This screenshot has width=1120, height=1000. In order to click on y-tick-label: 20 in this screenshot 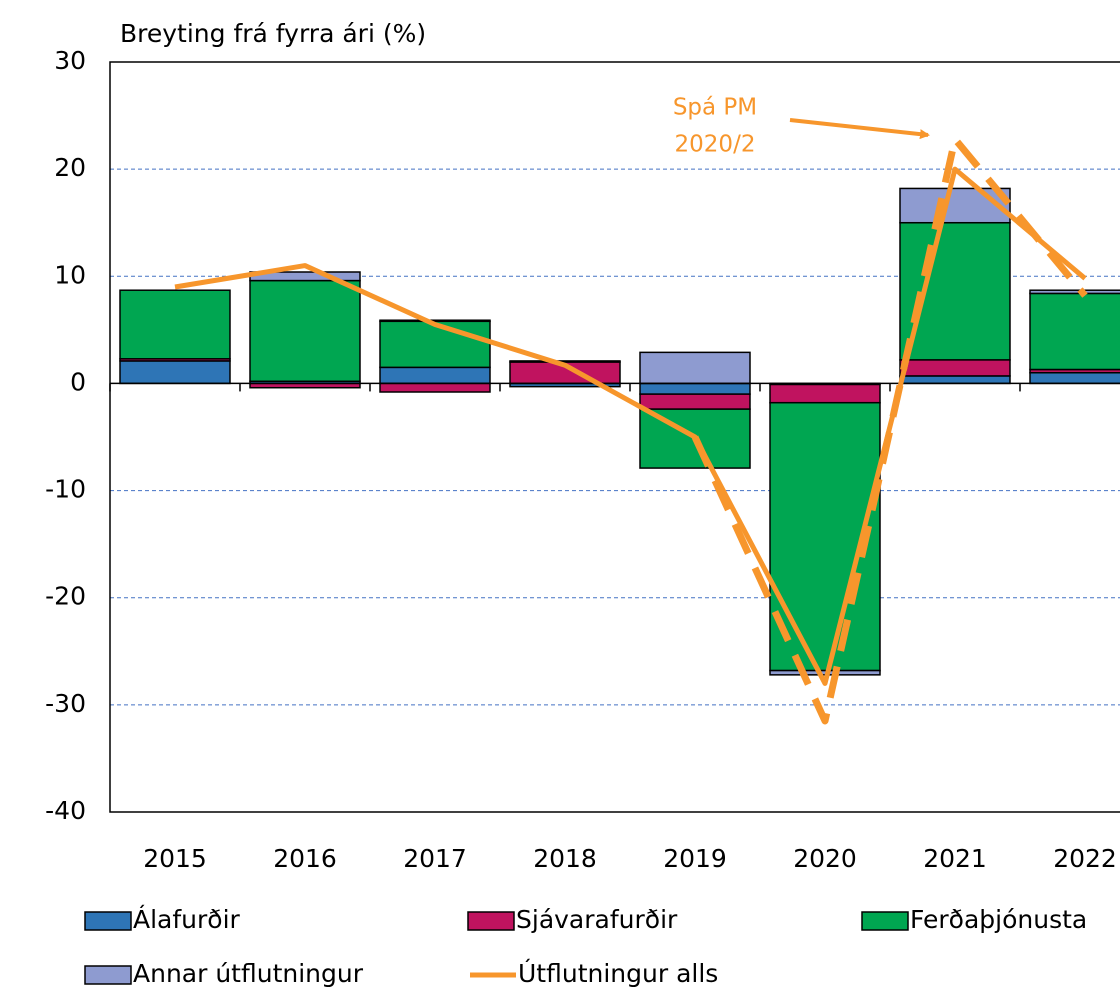, I will do `click(70, 167)`.